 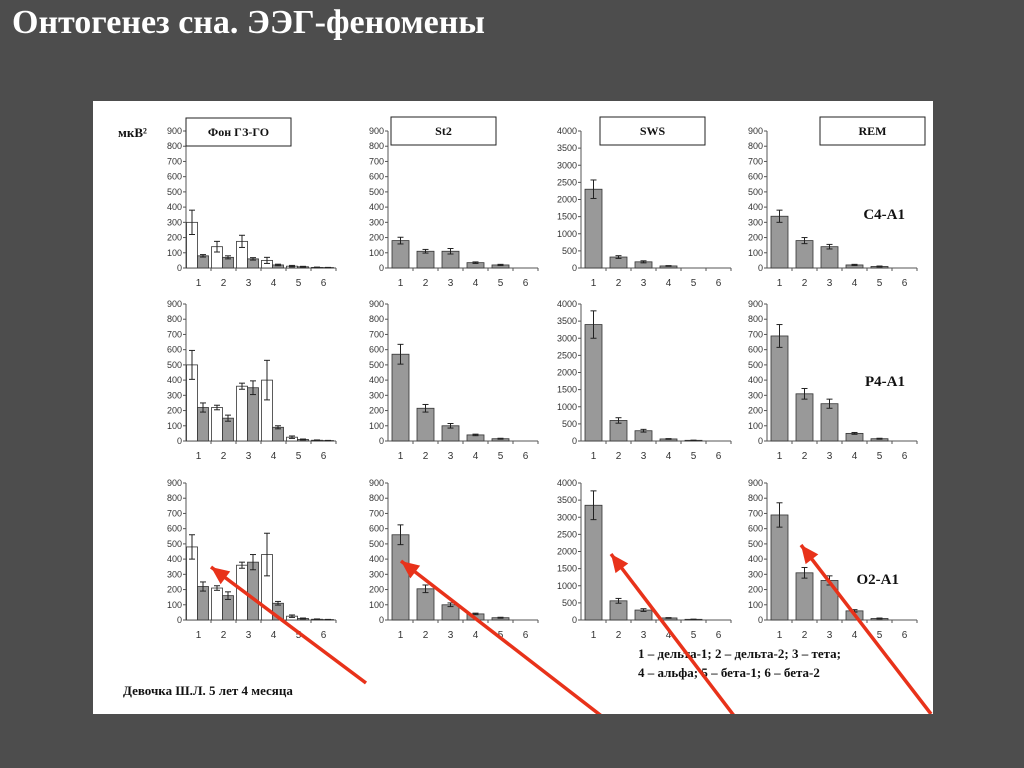 I want to click on column-title: SWS, so click(x=653, y=131).